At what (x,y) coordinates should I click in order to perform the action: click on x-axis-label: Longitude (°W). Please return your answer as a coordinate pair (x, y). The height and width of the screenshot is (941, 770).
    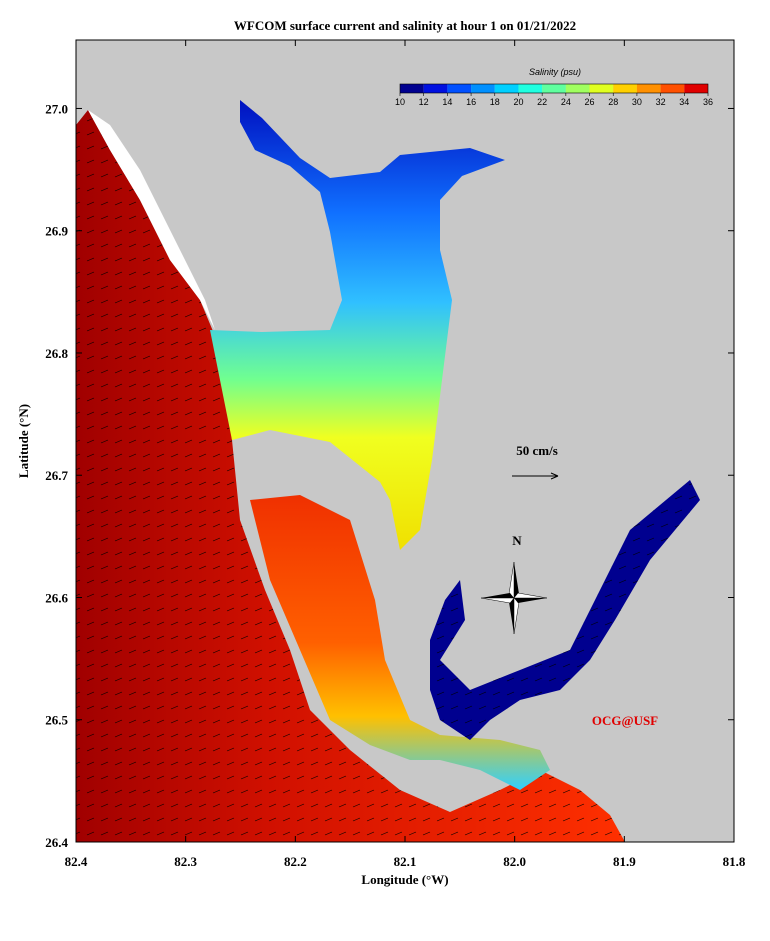
    Looking at the image, I should click on (404, 879).